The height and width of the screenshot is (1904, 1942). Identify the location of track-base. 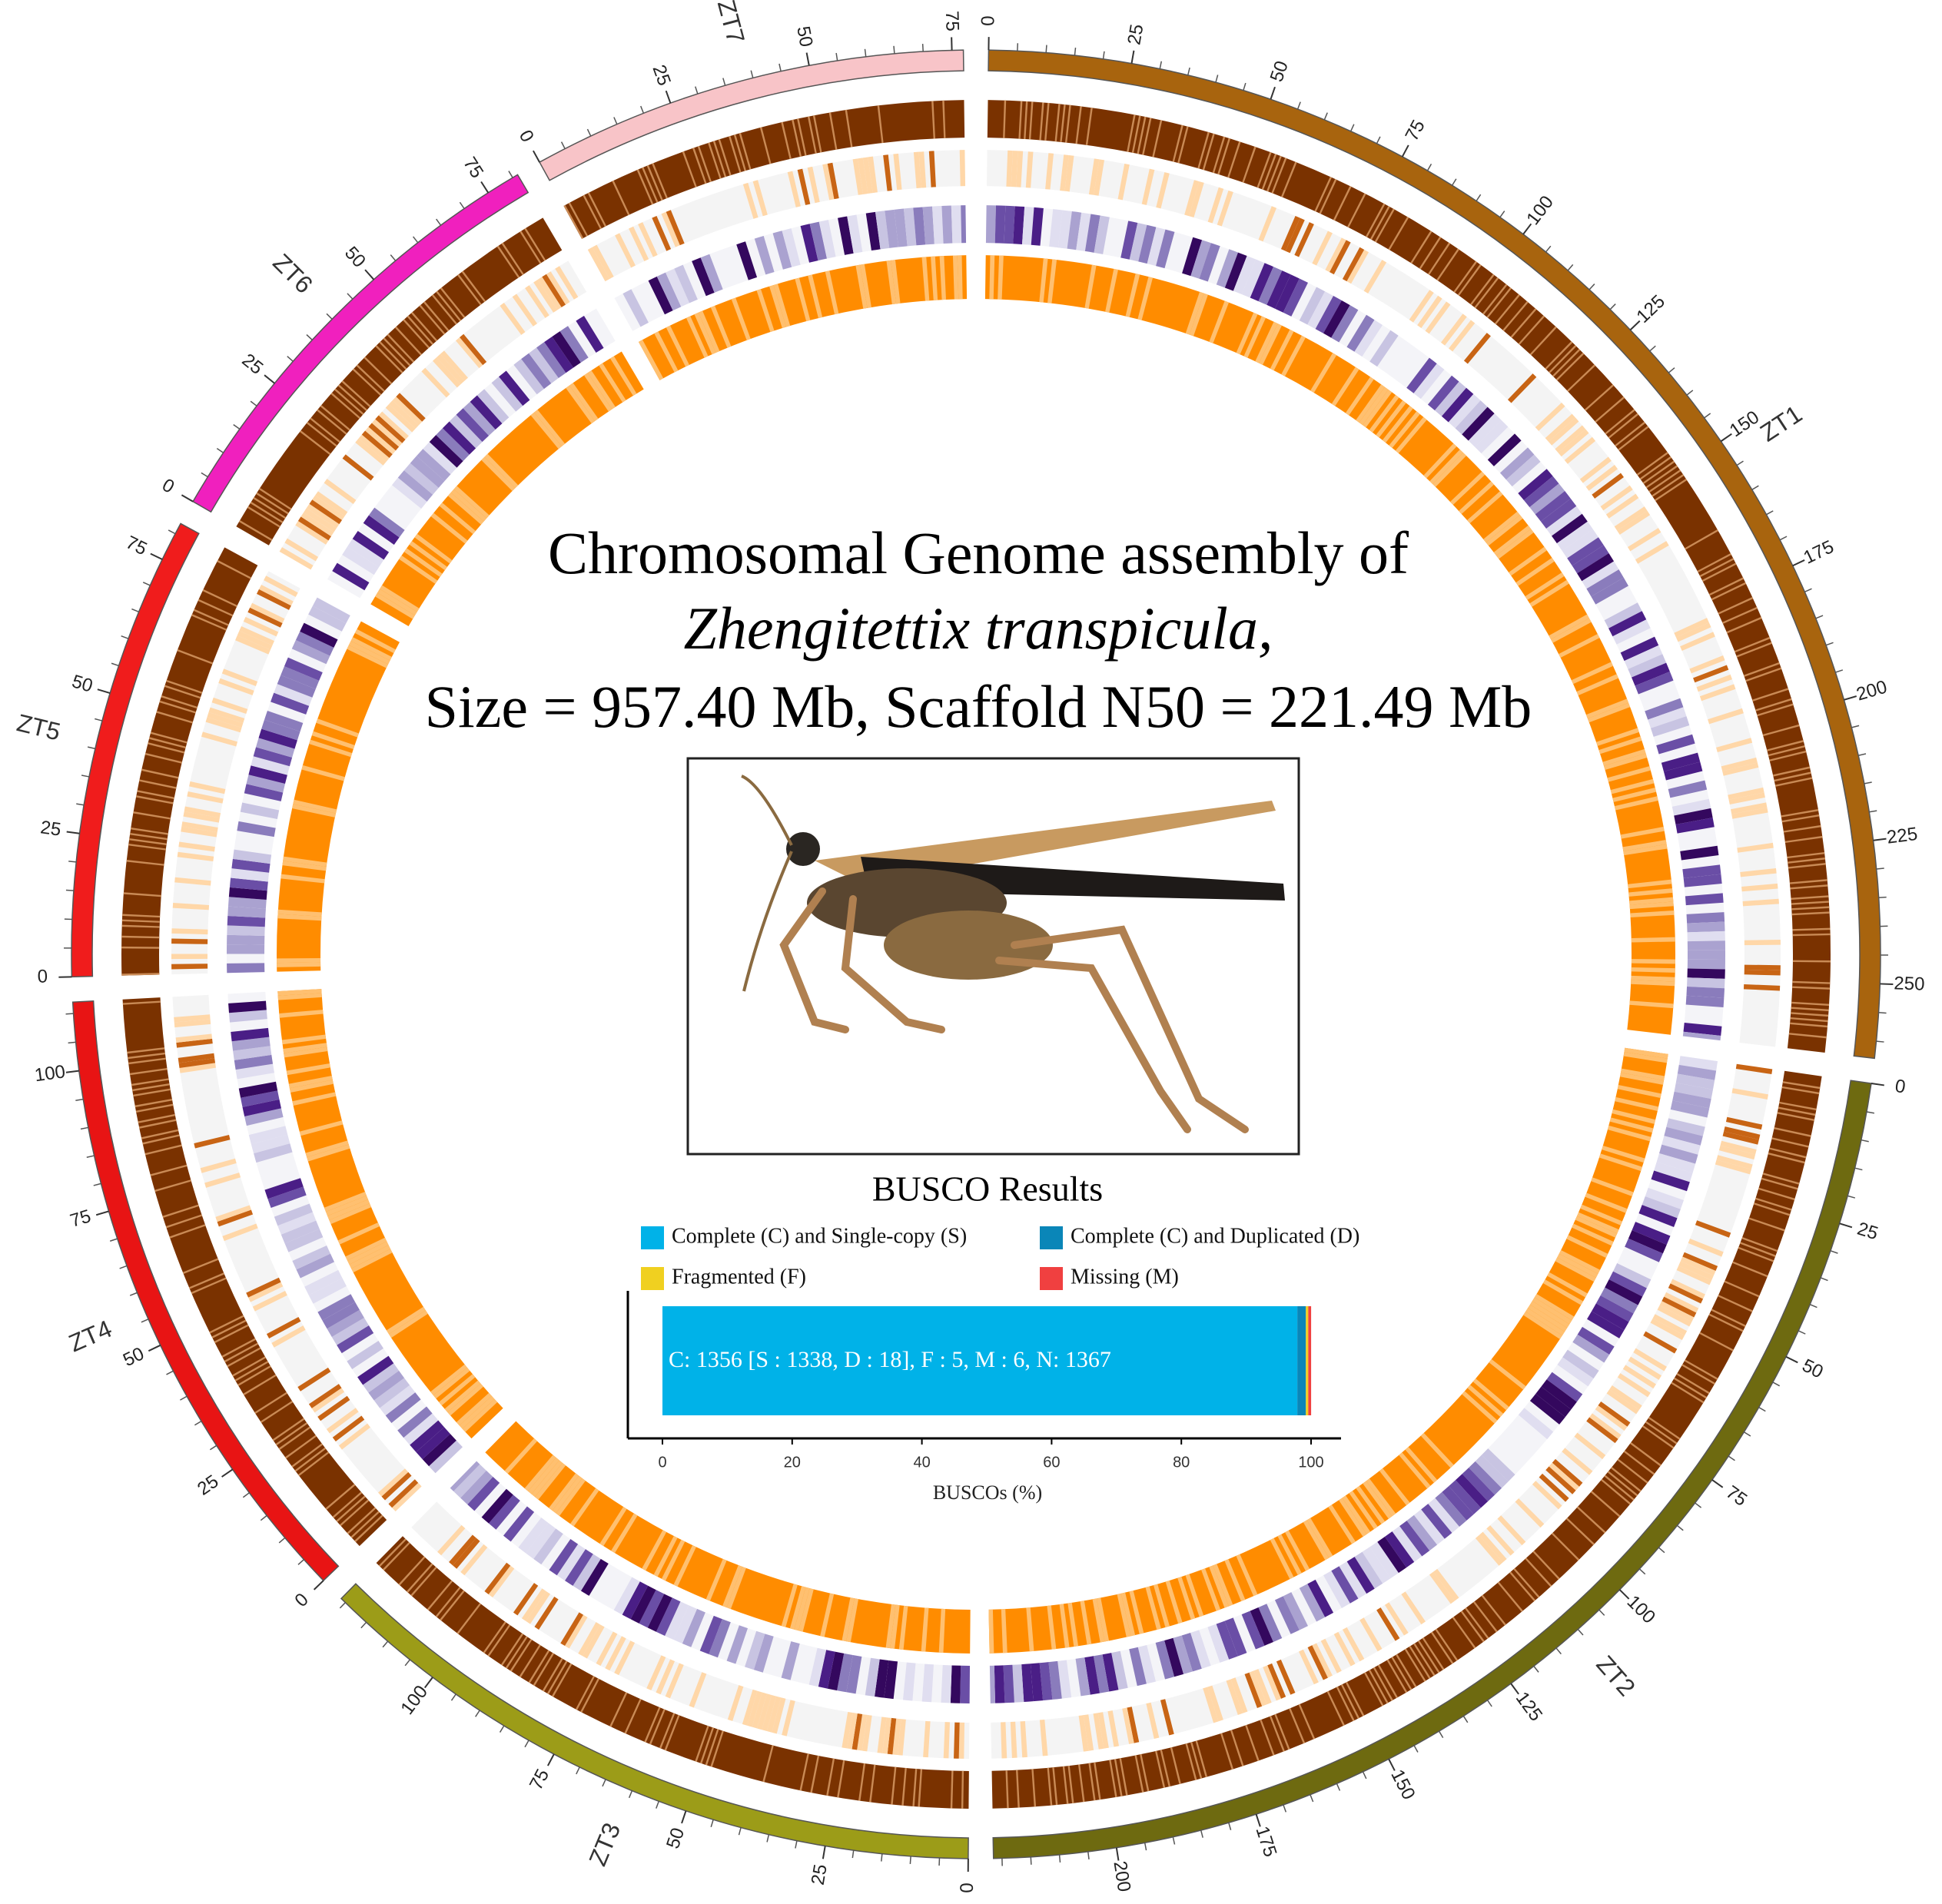
(507, 489).